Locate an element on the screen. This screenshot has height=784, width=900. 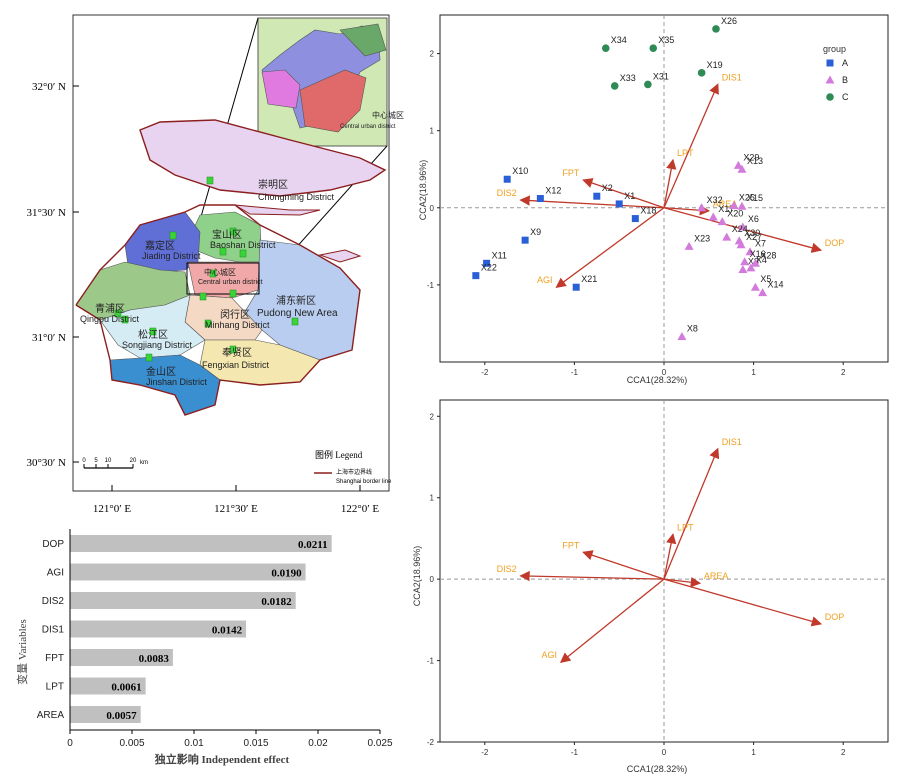
bar-value-label: 0.0190 is located at coordinates (286, 574).